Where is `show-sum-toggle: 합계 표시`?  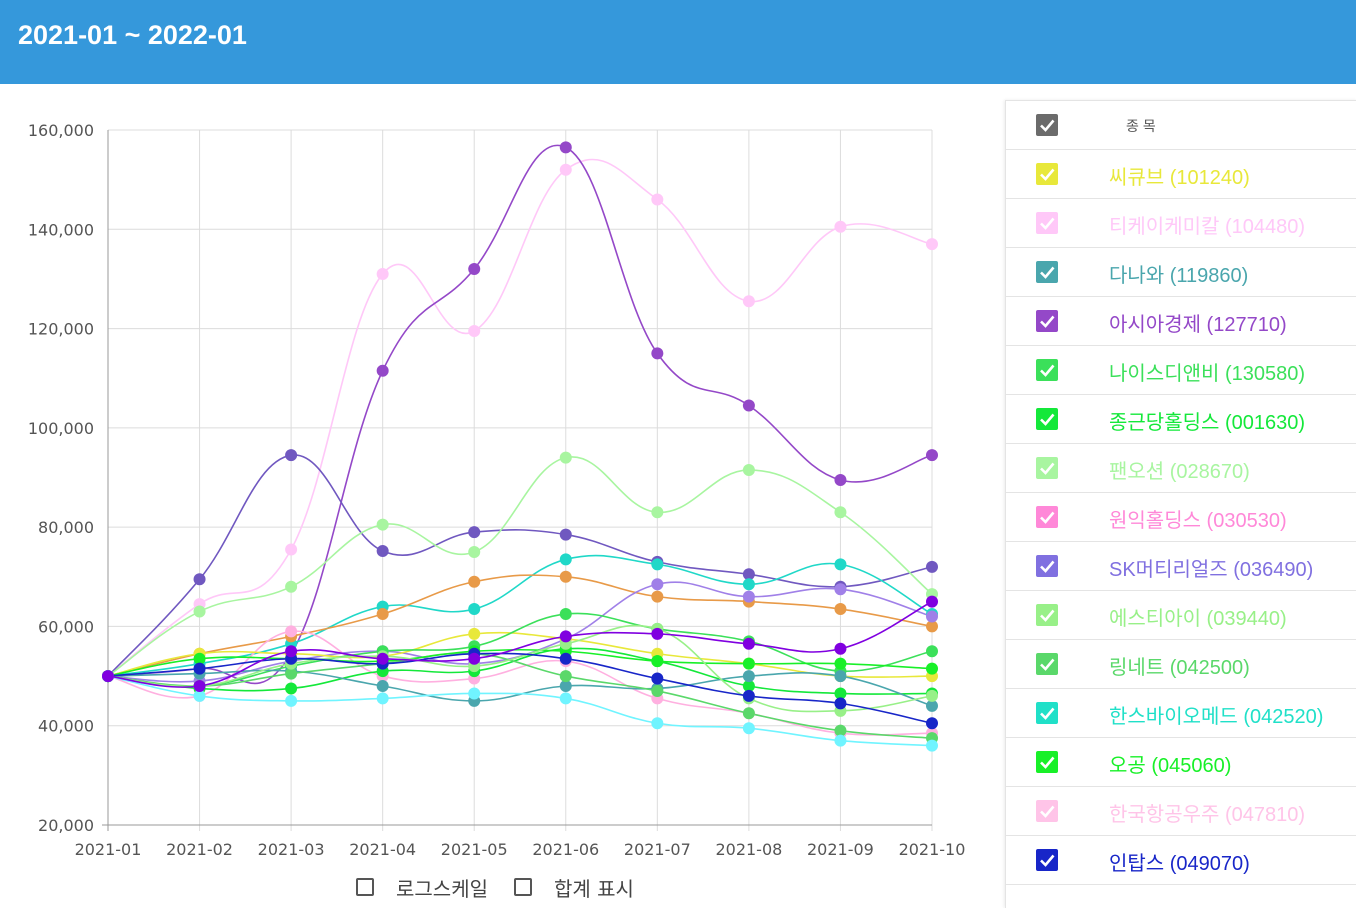
show-sum-toggle: 합계 표시 is located at coordinates (574, 887).